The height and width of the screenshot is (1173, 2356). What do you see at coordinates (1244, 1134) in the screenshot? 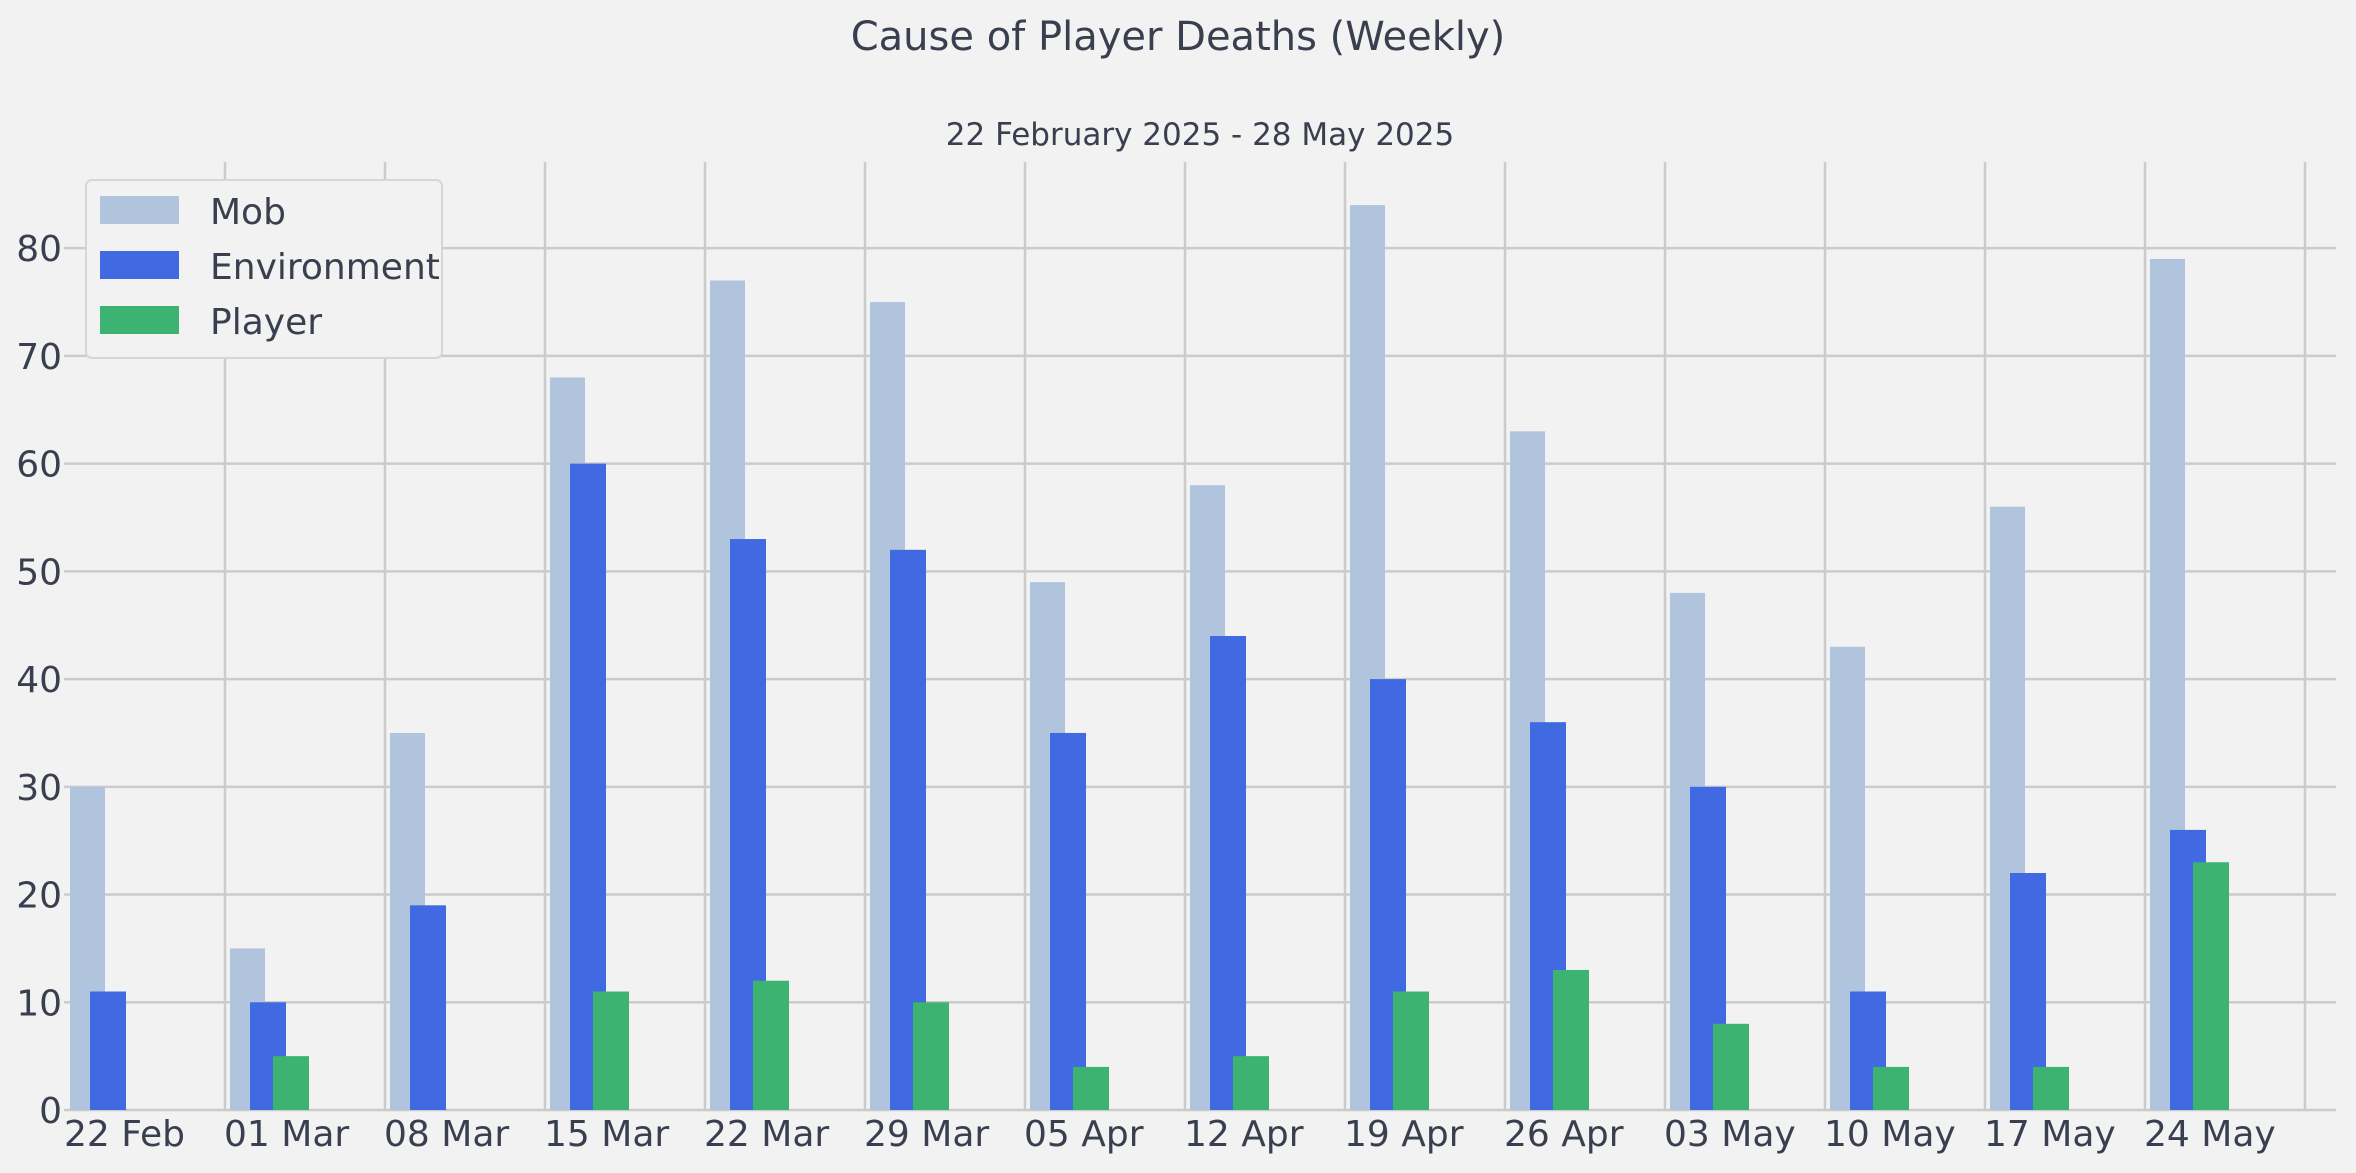
I see `x-tick-label: 12 Apr` at bounding box center [1244, 1134].